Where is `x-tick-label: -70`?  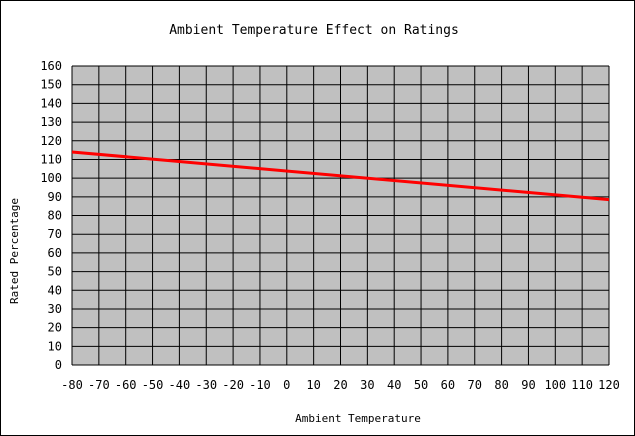
x-tick-label: -70 is located at coordinates (99, 385).